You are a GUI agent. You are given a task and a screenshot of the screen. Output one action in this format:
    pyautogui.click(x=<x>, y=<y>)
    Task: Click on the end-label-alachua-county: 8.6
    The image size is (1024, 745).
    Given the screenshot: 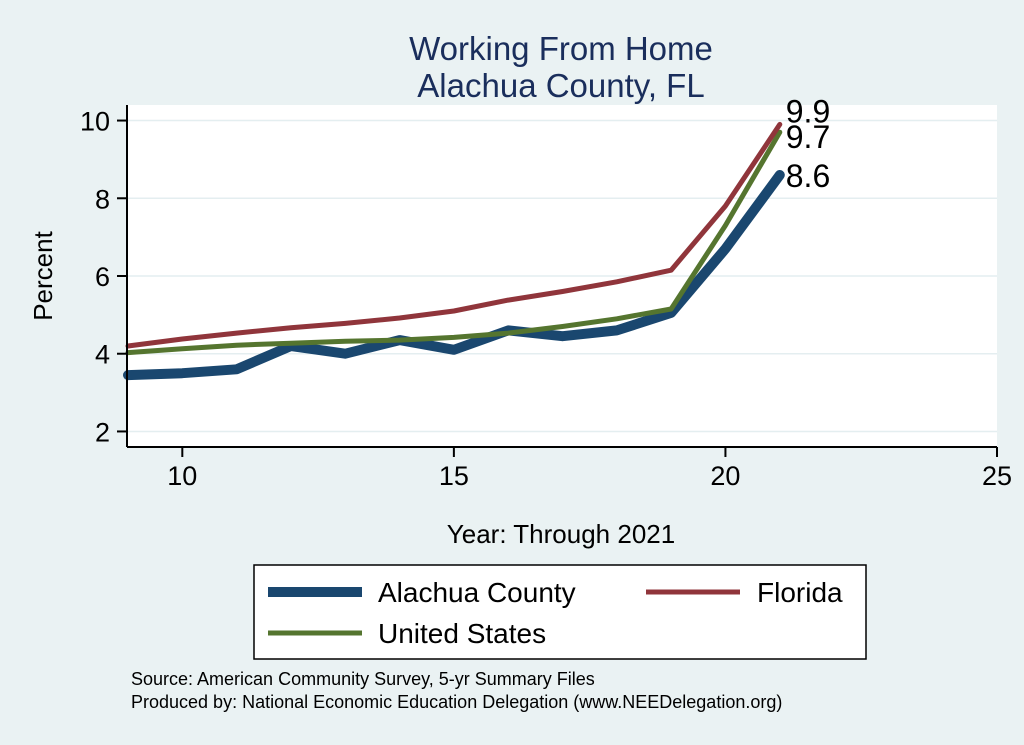 What is the action you would take?
    pyautogui.click(x=808, y=176)
    